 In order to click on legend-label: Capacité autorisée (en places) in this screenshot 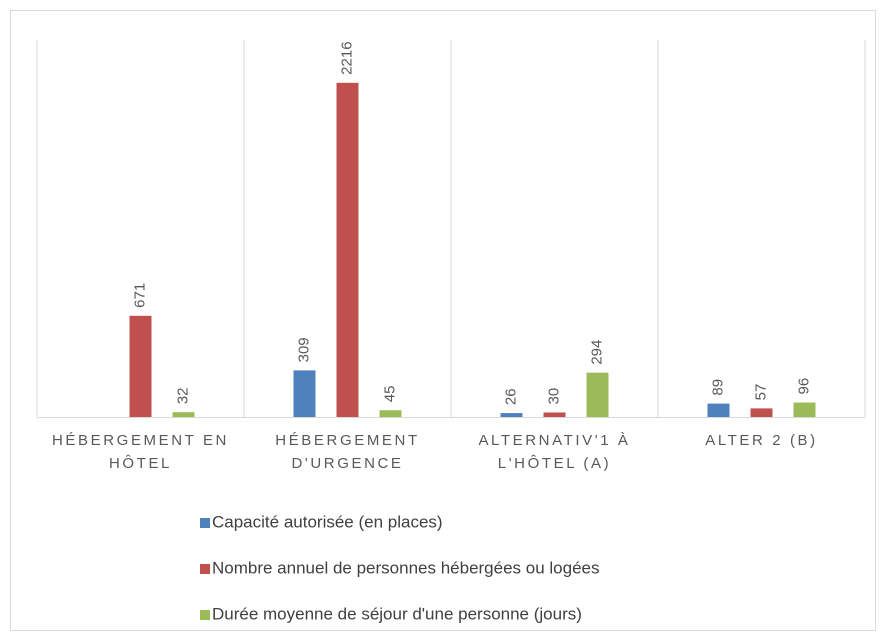, I will do `click(327, 521)`.